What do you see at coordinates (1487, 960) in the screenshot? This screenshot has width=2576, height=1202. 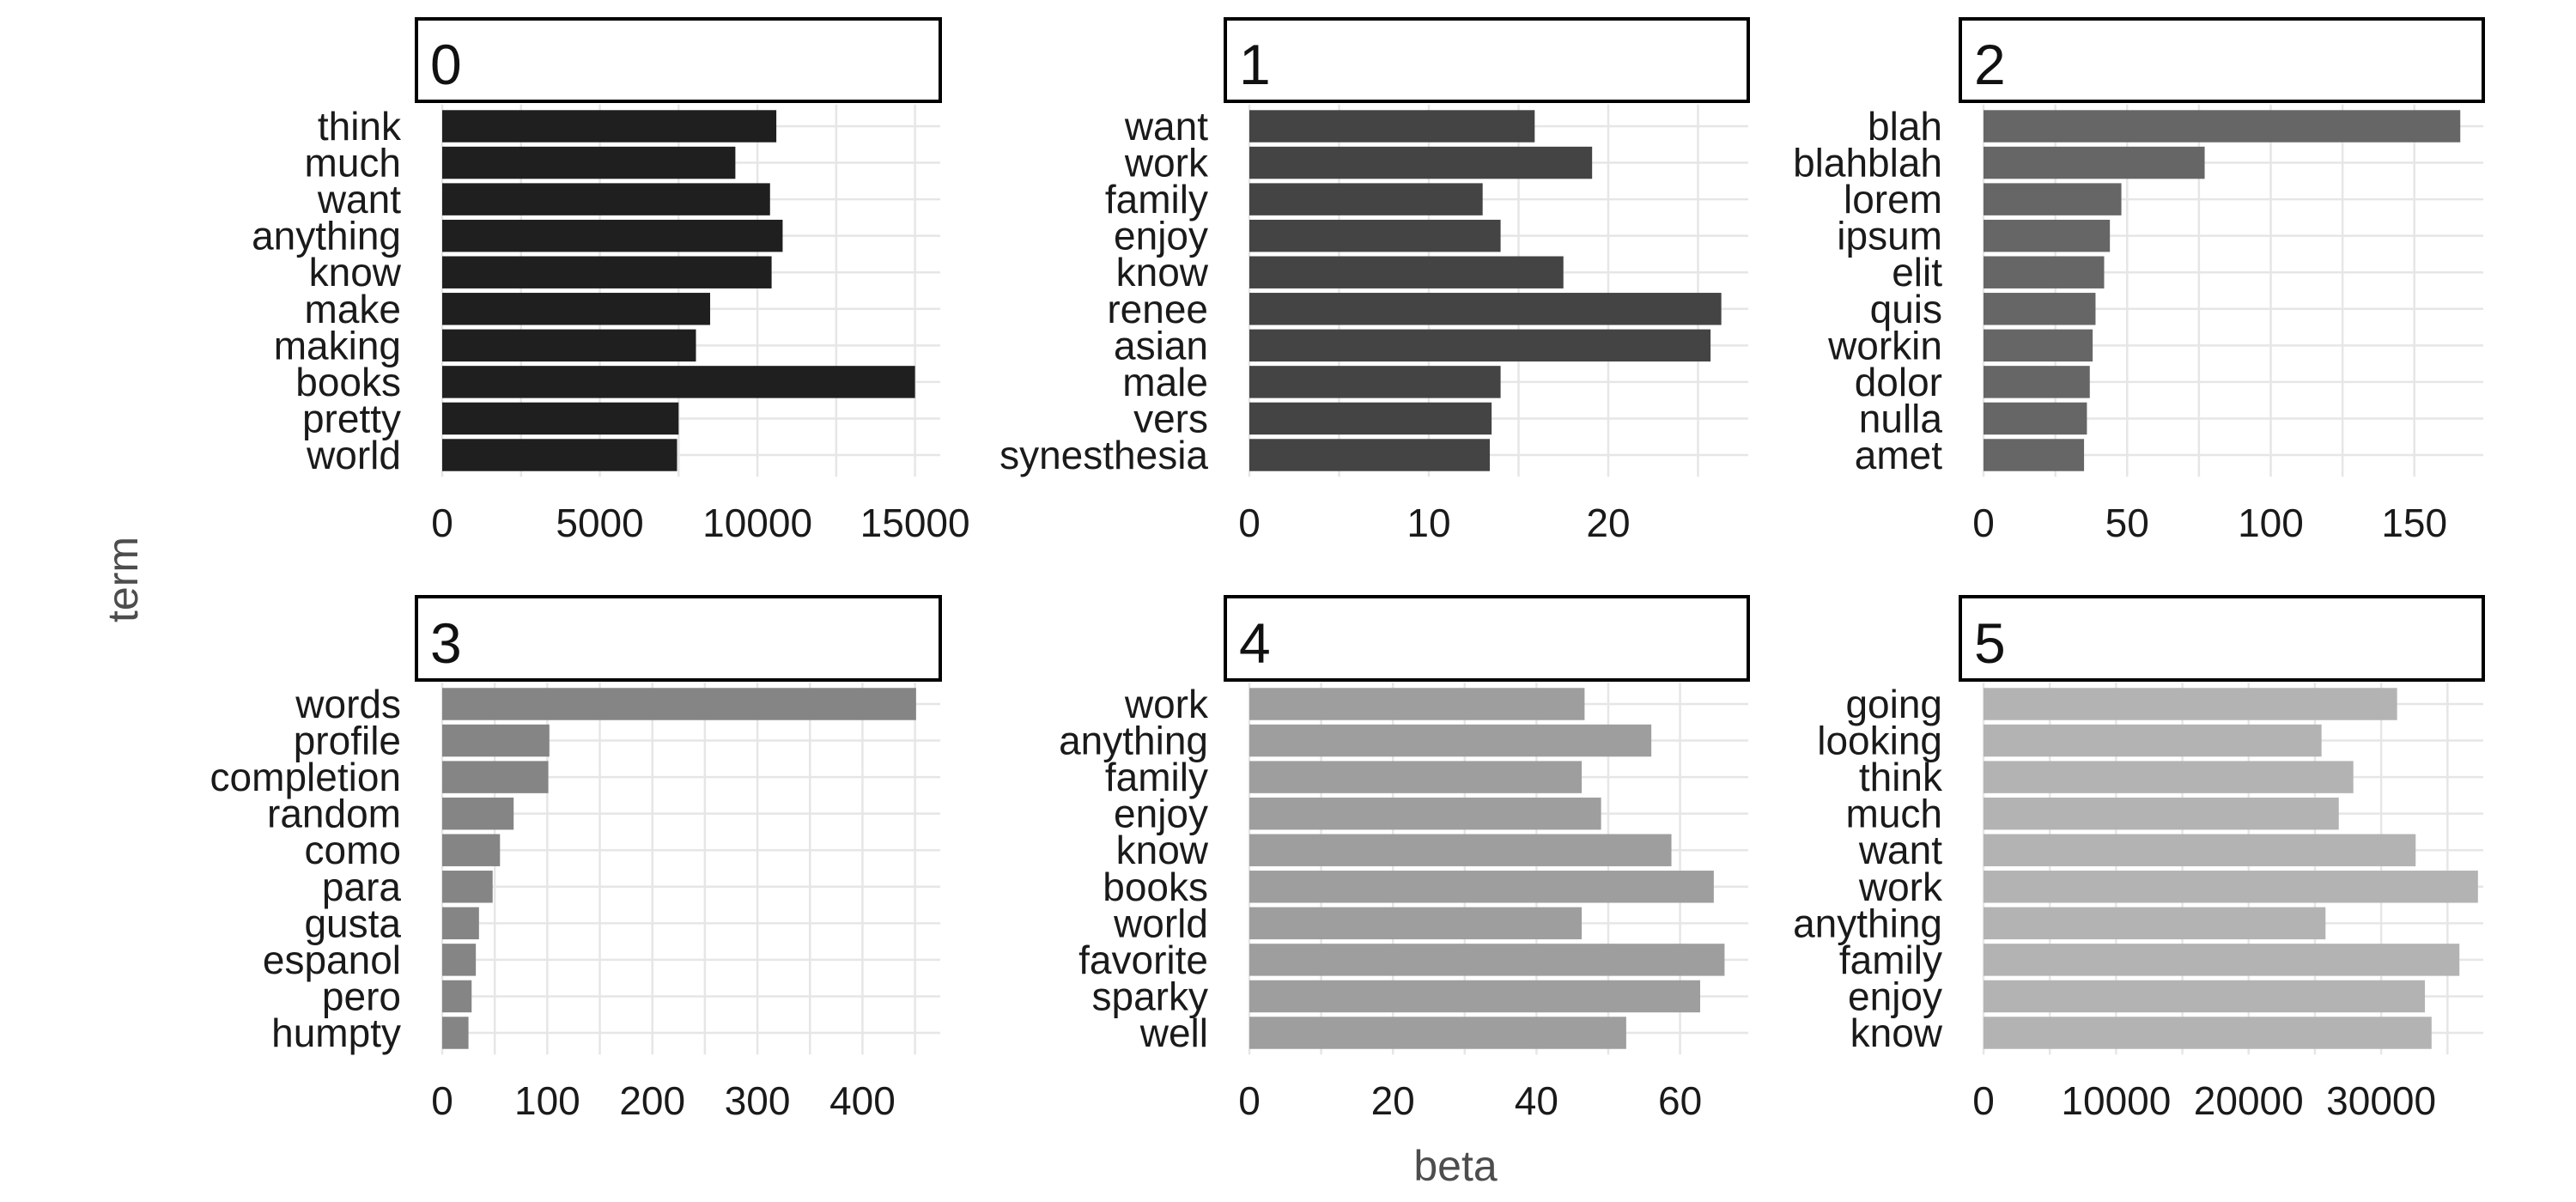 I see `bar-favorite` at bounding box center [1487, 960].